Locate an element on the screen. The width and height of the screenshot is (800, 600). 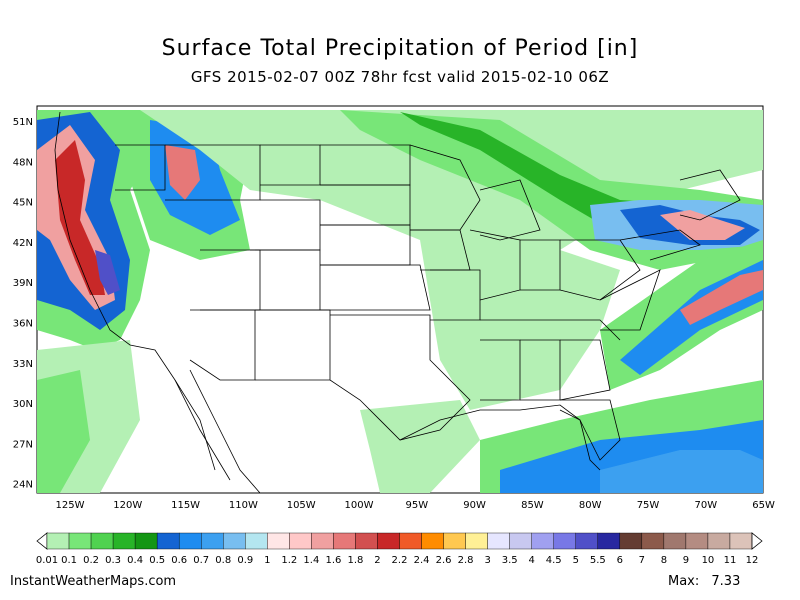
colorbar-label: 2.8 is located at coordinates (466, 560).